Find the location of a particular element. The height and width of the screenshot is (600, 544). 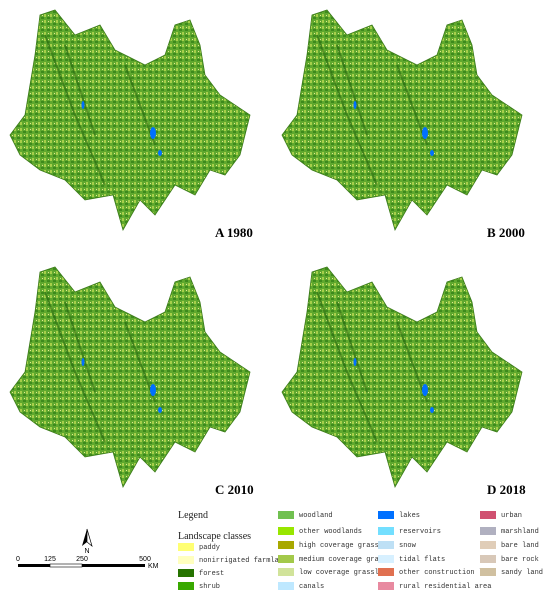

legend-label: rural residential area is located at coordinates (445, 587).